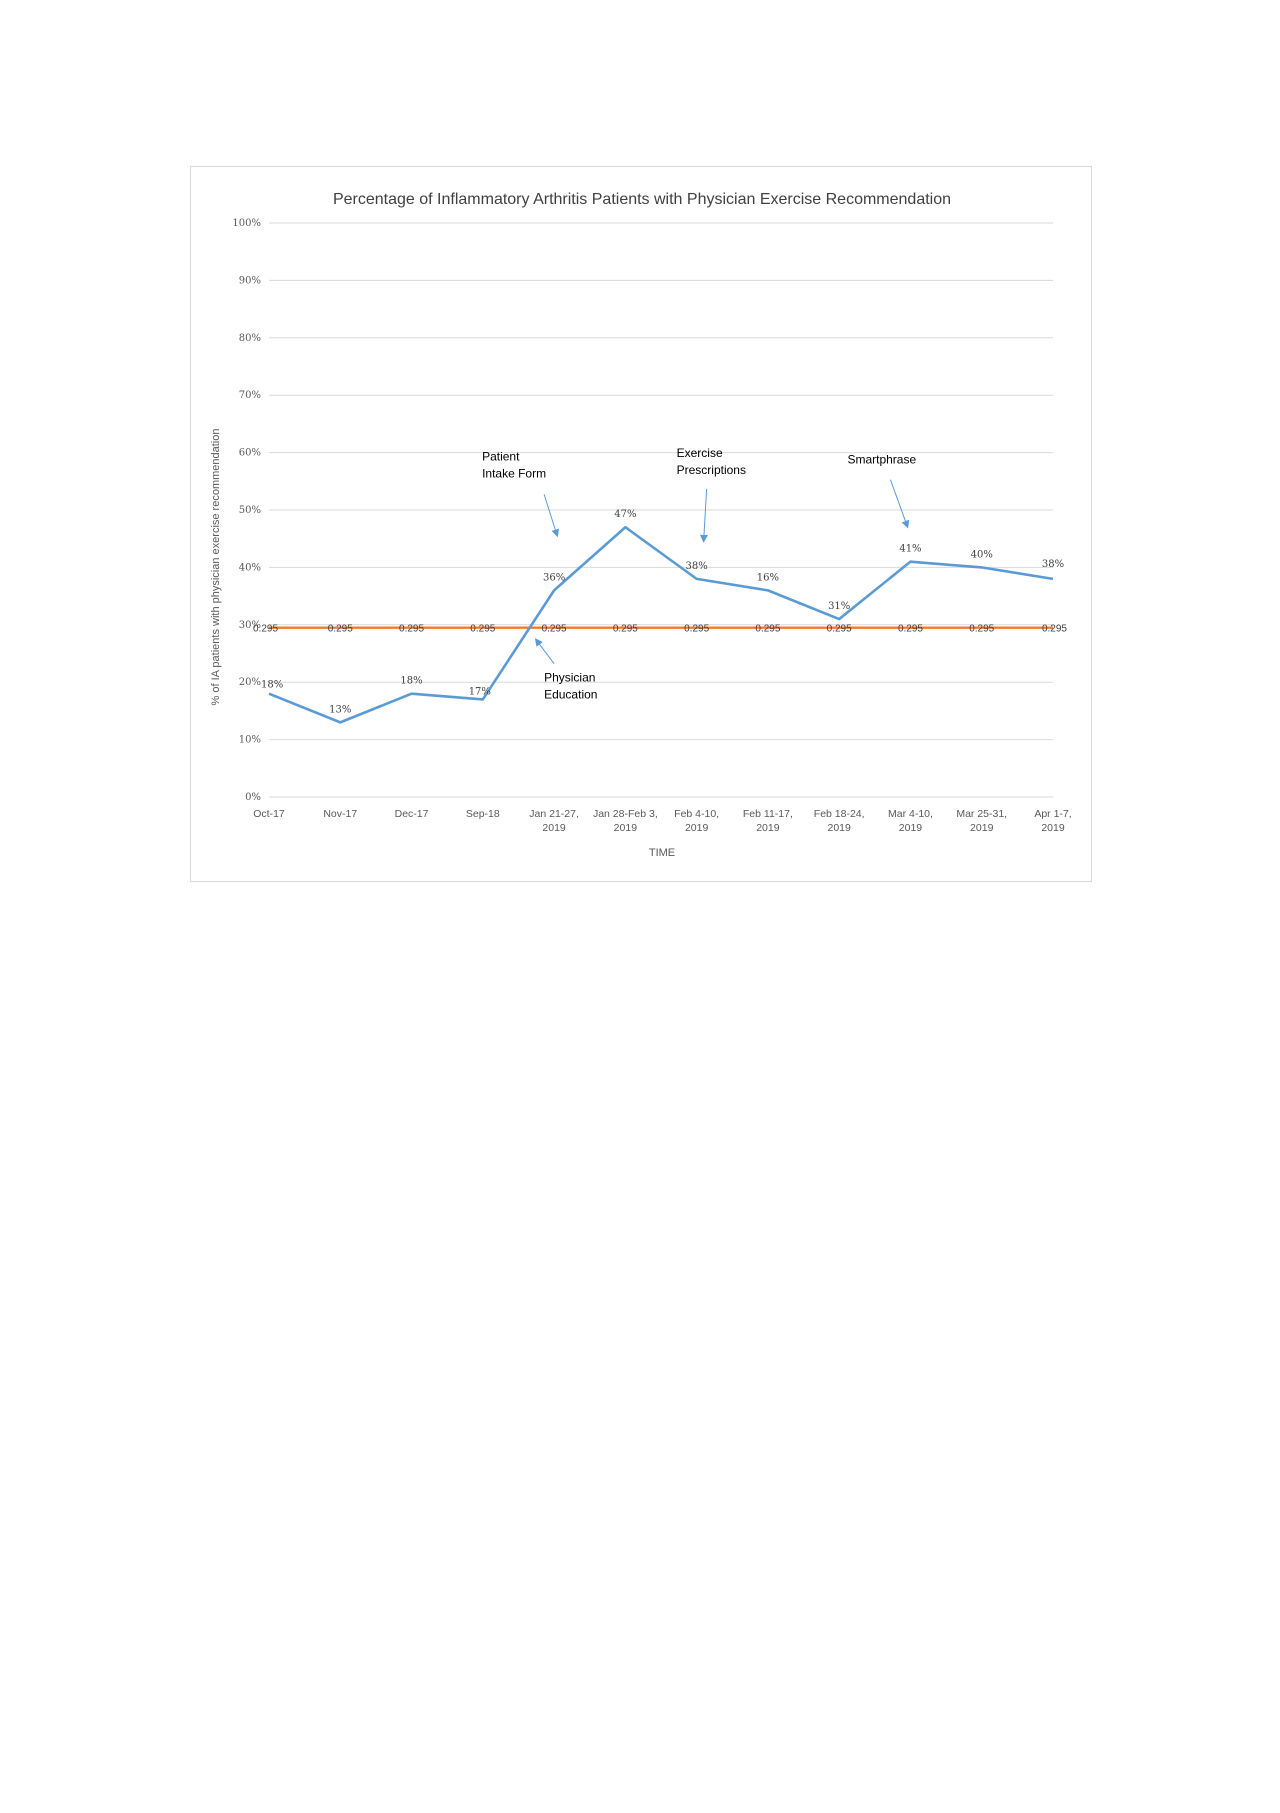 This screenshot has height=1813, width=1280. I want to click on y-tick-label: 30%, so click(250, 625).